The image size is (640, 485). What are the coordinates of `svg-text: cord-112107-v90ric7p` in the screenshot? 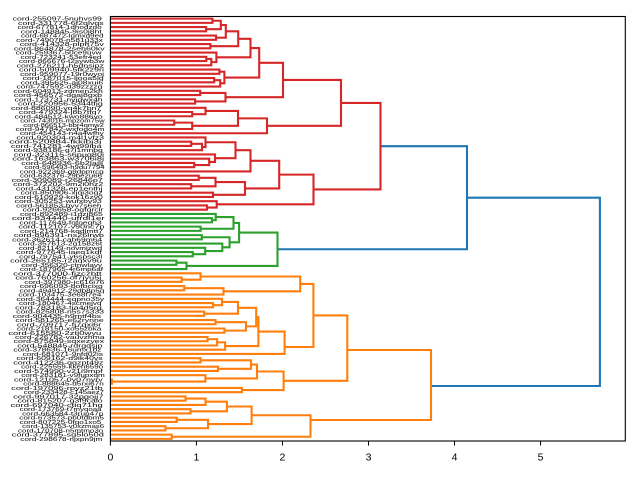 It's located at (61, 228).